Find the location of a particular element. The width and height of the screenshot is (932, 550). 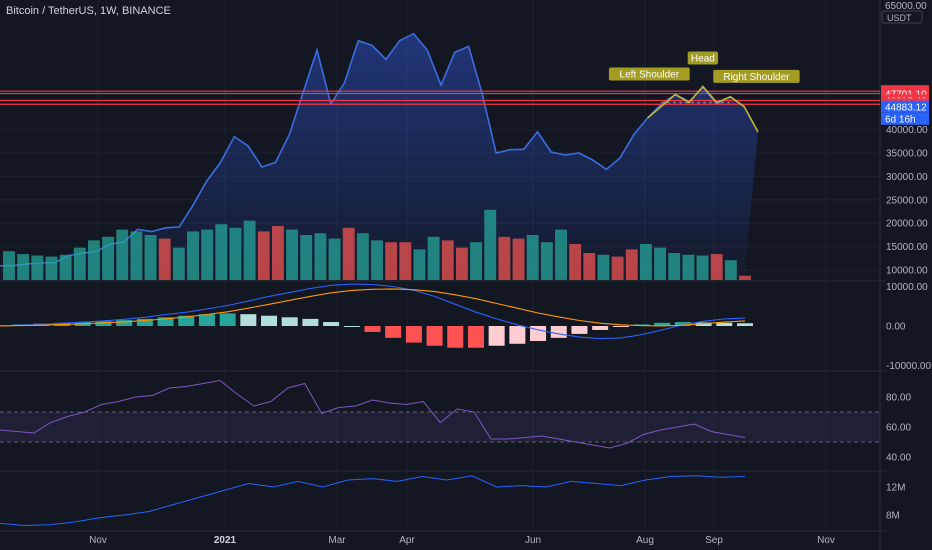

price-tick-label: 25000.00 is located at coordinates (907, 200).